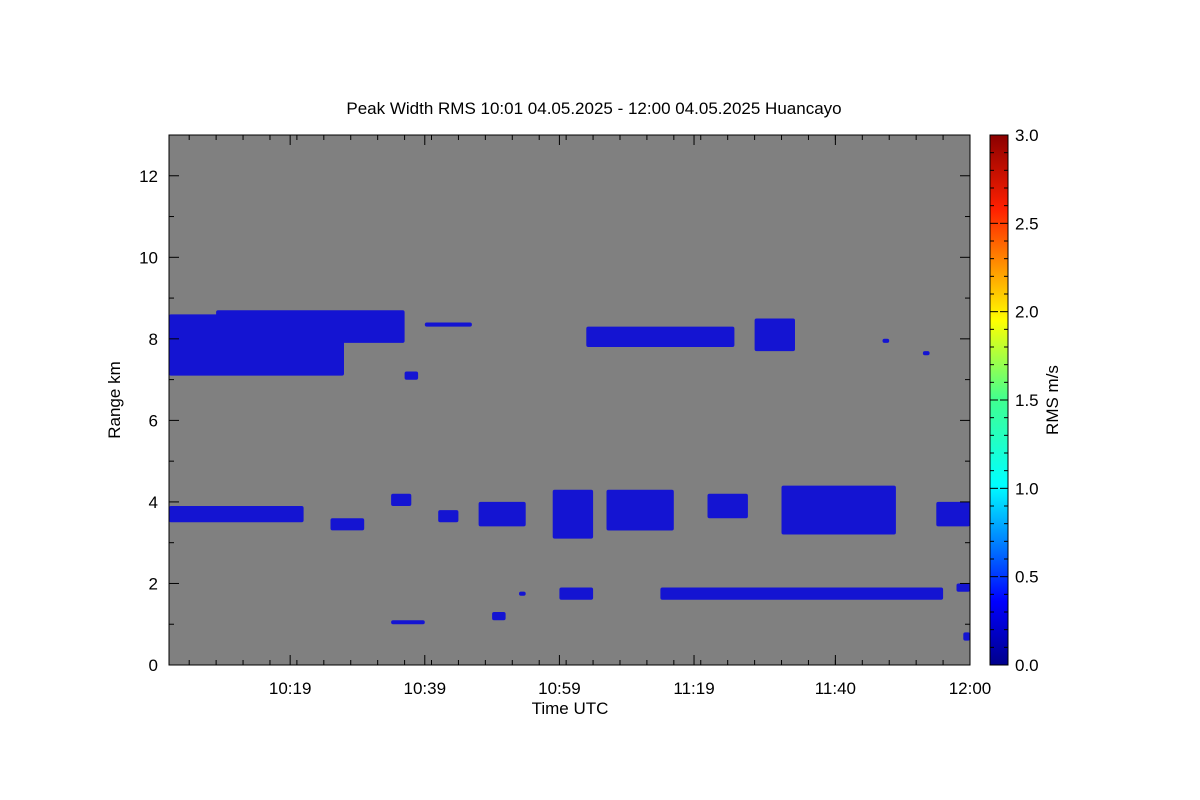  I want to click on colorbar-tick-label: 1.0, so click(1027, 488).